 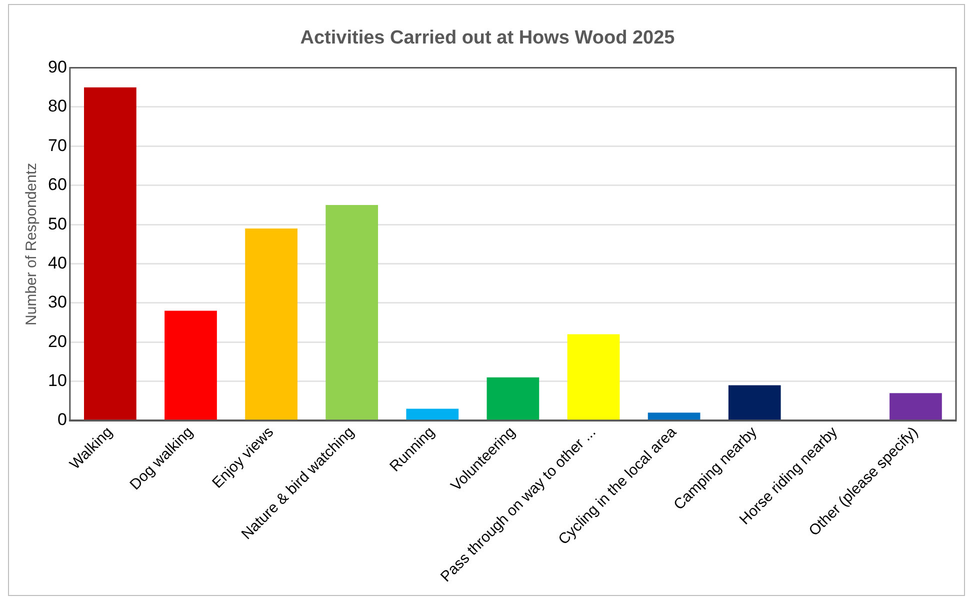 What do you see at coordinates (57, 262) in the screenshot?
I see `y-tick-label: 40` at bounding box center [57, 262].